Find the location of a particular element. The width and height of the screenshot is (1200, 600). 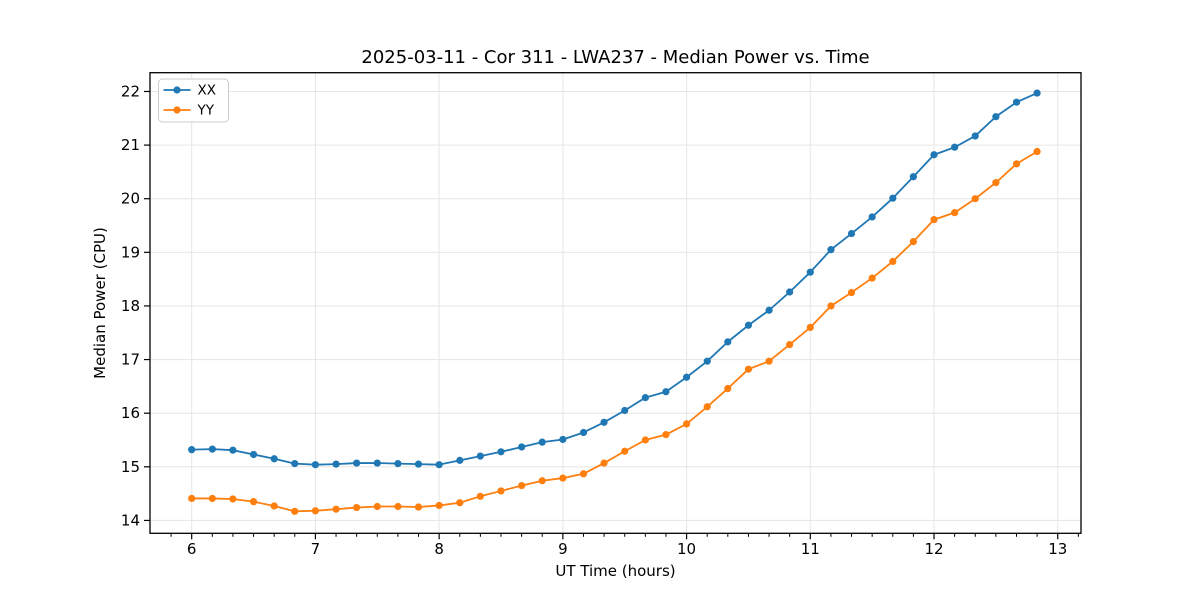

legend-box is located at coordinates (193, 100).